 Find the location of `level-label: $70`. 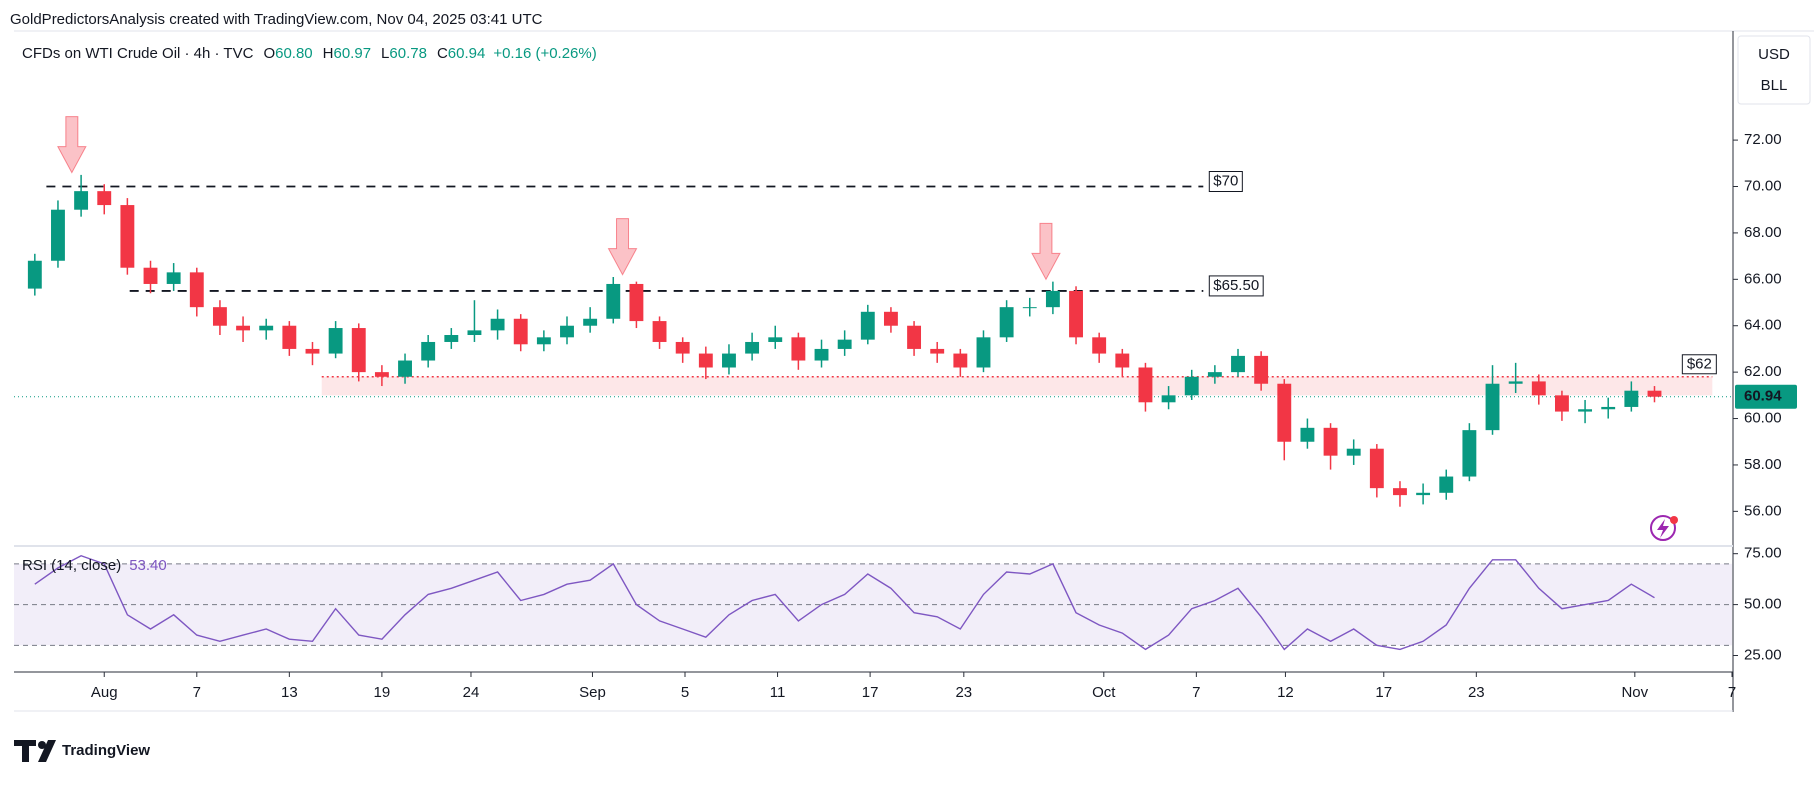

level-label: $70 is located at coordinates (1225, 180).